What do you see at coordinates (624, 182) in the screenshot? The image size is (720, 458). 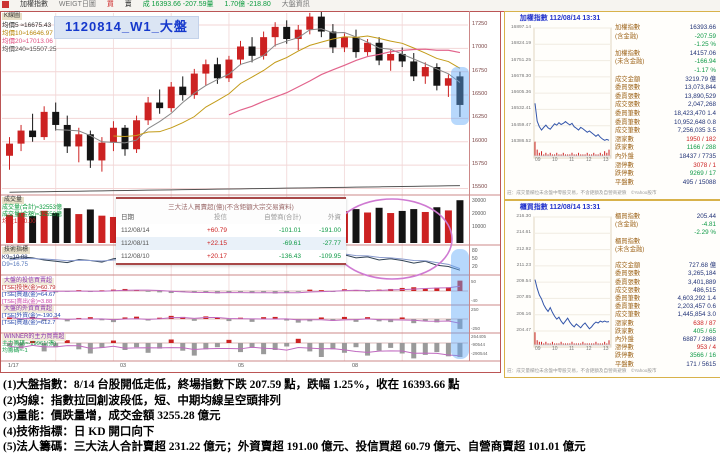 I see `stat-label: 平盤數` at bounding box center [624, 182].